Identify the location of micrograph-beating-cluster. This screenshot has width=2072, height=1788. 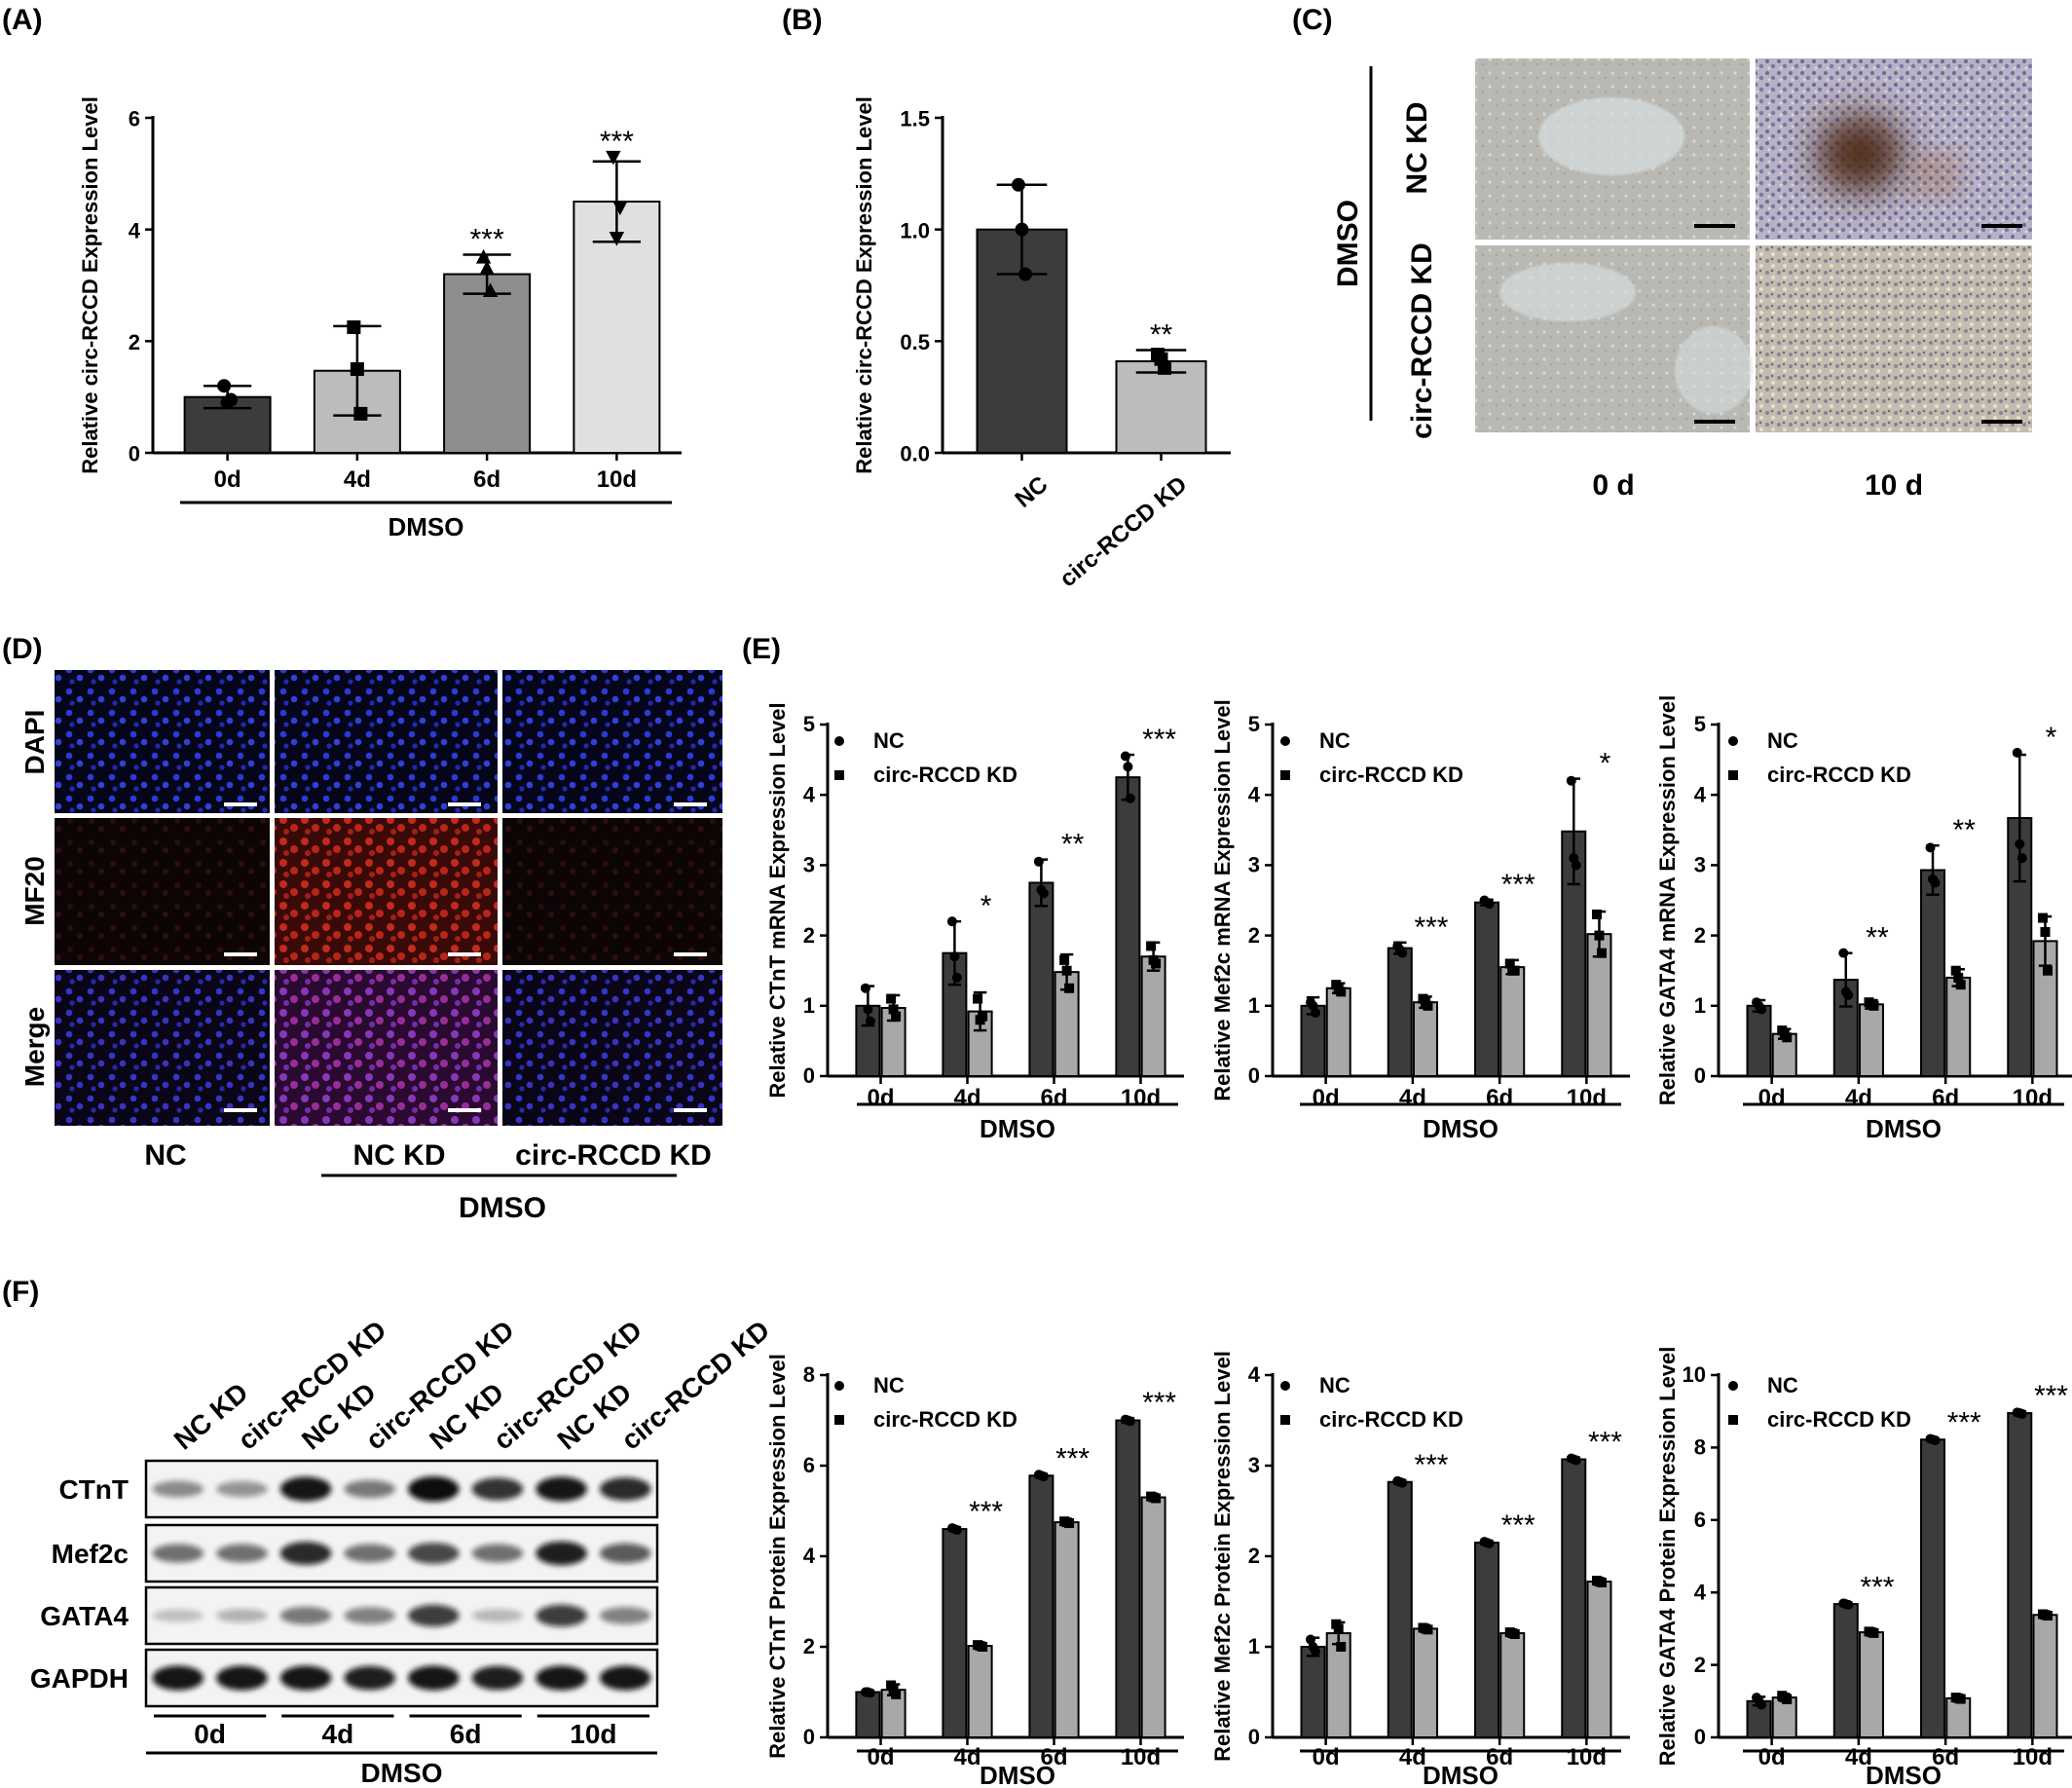
(1860, 154).